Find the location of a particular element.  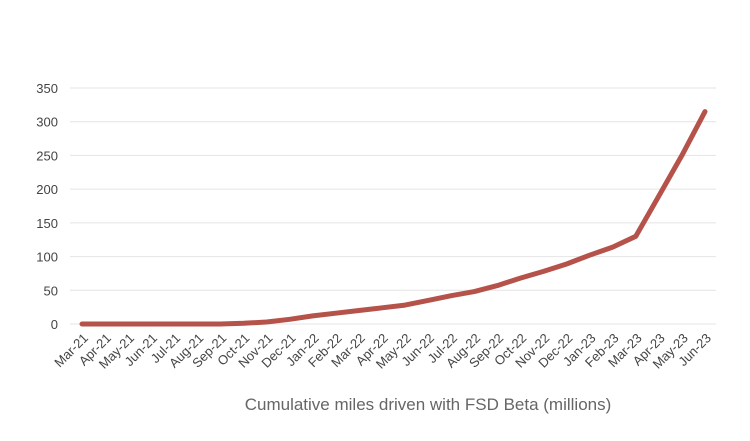

y-tick-label: 300 is located at coordinates (47, 122).